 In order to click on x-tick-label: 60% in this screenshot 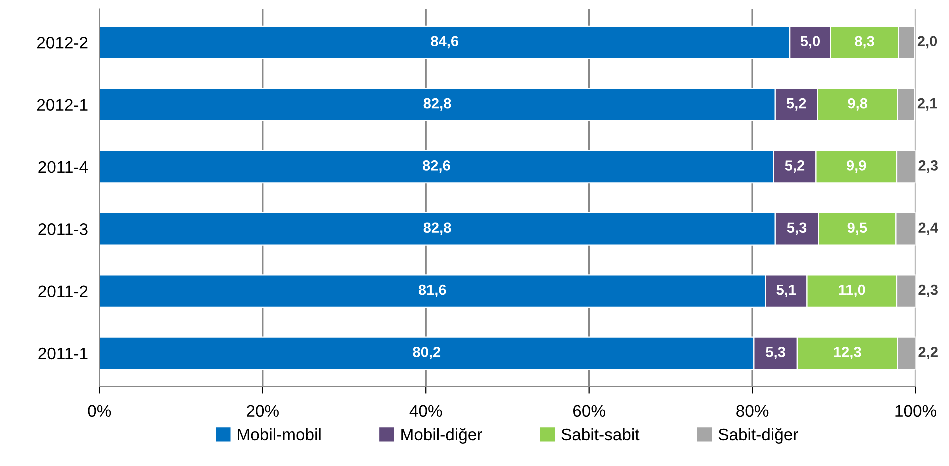, I will do `click(589, 411)`.